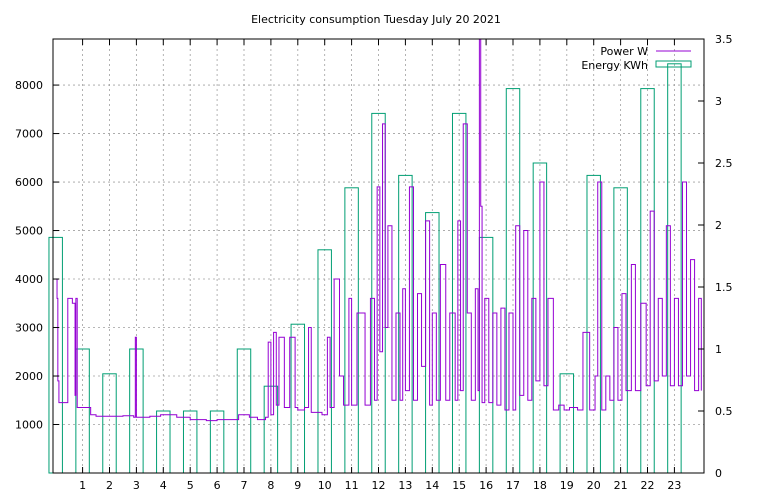 This screenshot has width=768, height=500. What do you see at coordinates (29, 182) in the screenshot?
I see `y-tick-label: 6000` at bounding box center [29, 182].